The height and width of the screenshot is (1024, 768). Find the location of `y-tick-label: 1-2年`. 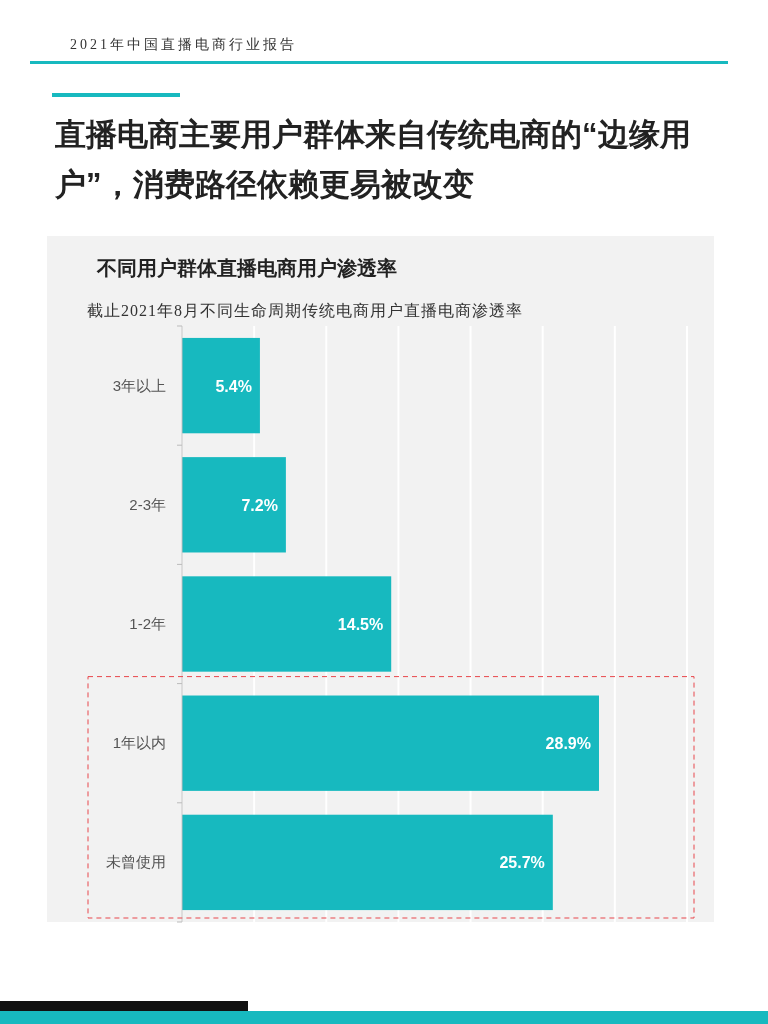

y-tick-label: 1-2年 is located at coordinates (147, 623).